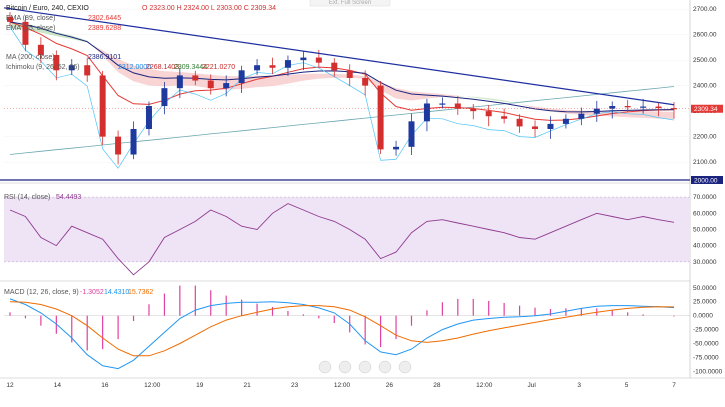 This screenshot has width=725, height=407. I want to click on ema2-value: 2389.6288, so click(104, 28).